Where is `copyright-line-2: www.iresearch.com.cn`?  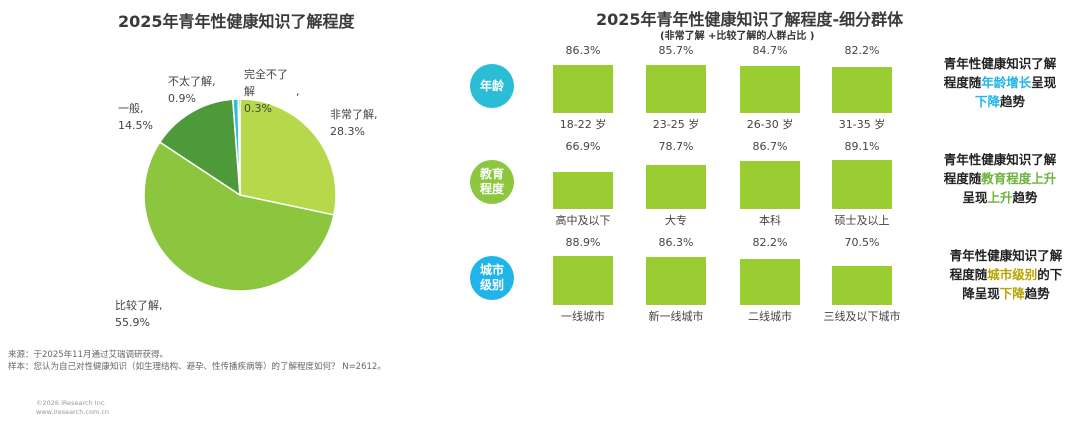
copyright-line-2: www.iresearch.com.cn is located at coordinates (73, 412).